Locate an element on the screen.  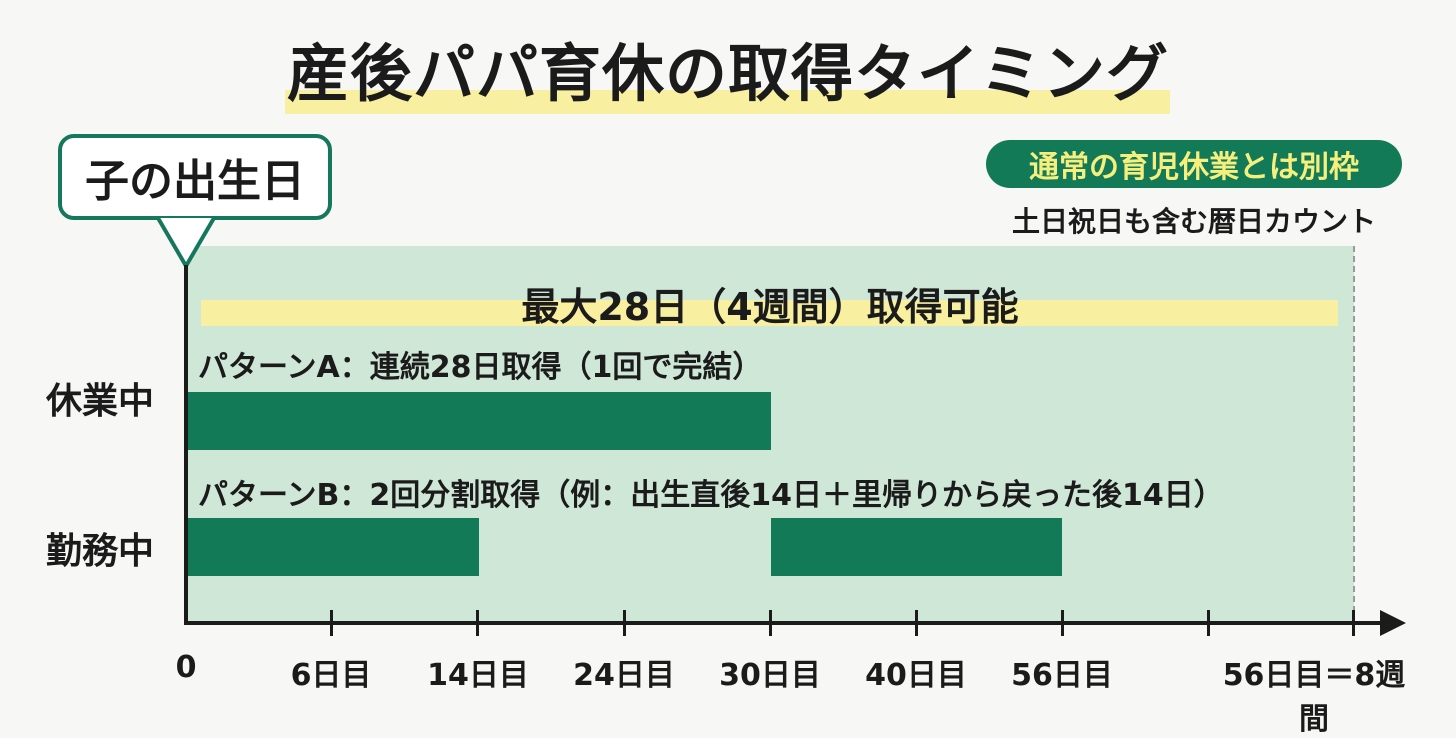
row-label-working: 勤務中 is located at coordinates (100, 551).